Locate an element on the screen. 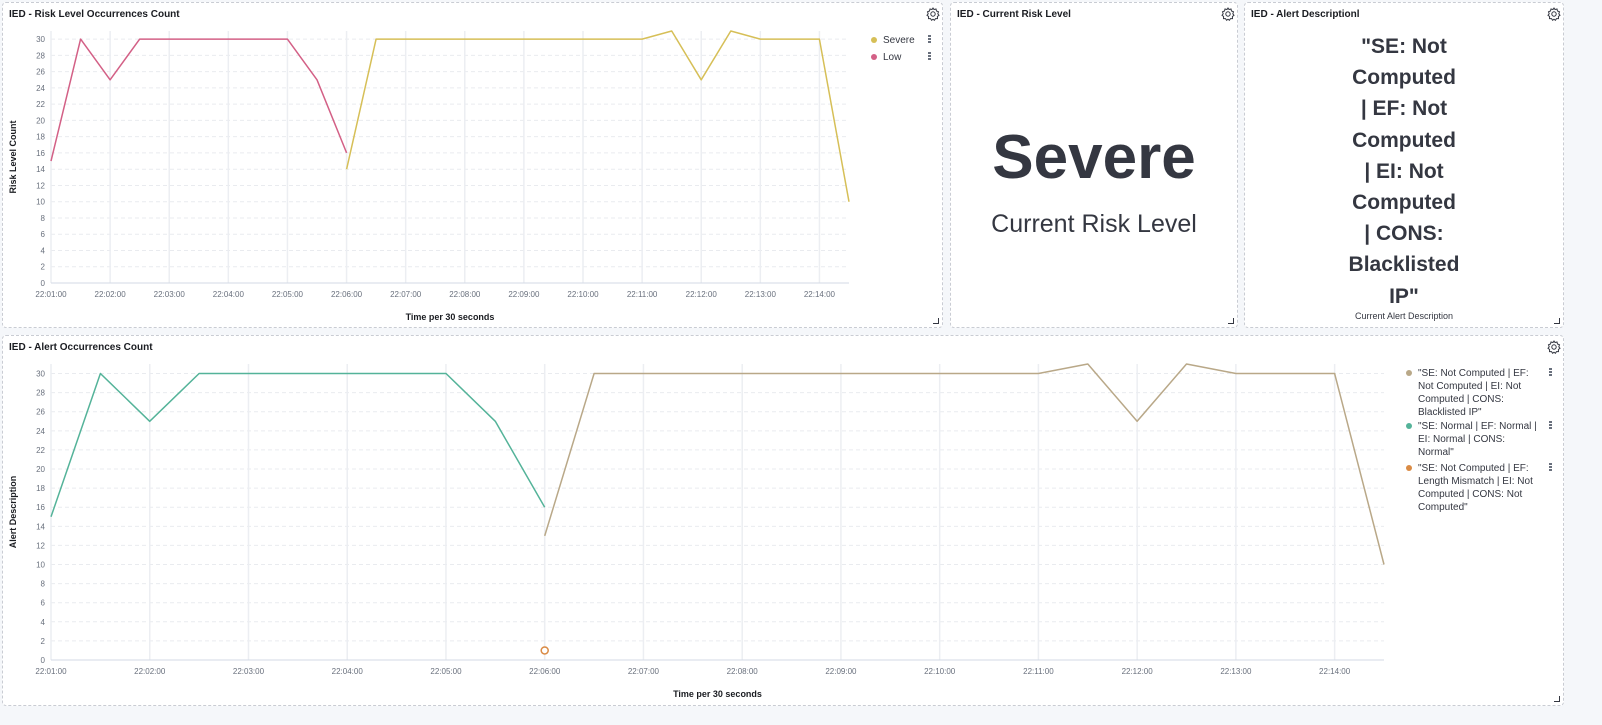 This screenshot has height=725, width=1602. legend-label-line: EI: Normal | CONS: is located at coordinates (1462, 439).